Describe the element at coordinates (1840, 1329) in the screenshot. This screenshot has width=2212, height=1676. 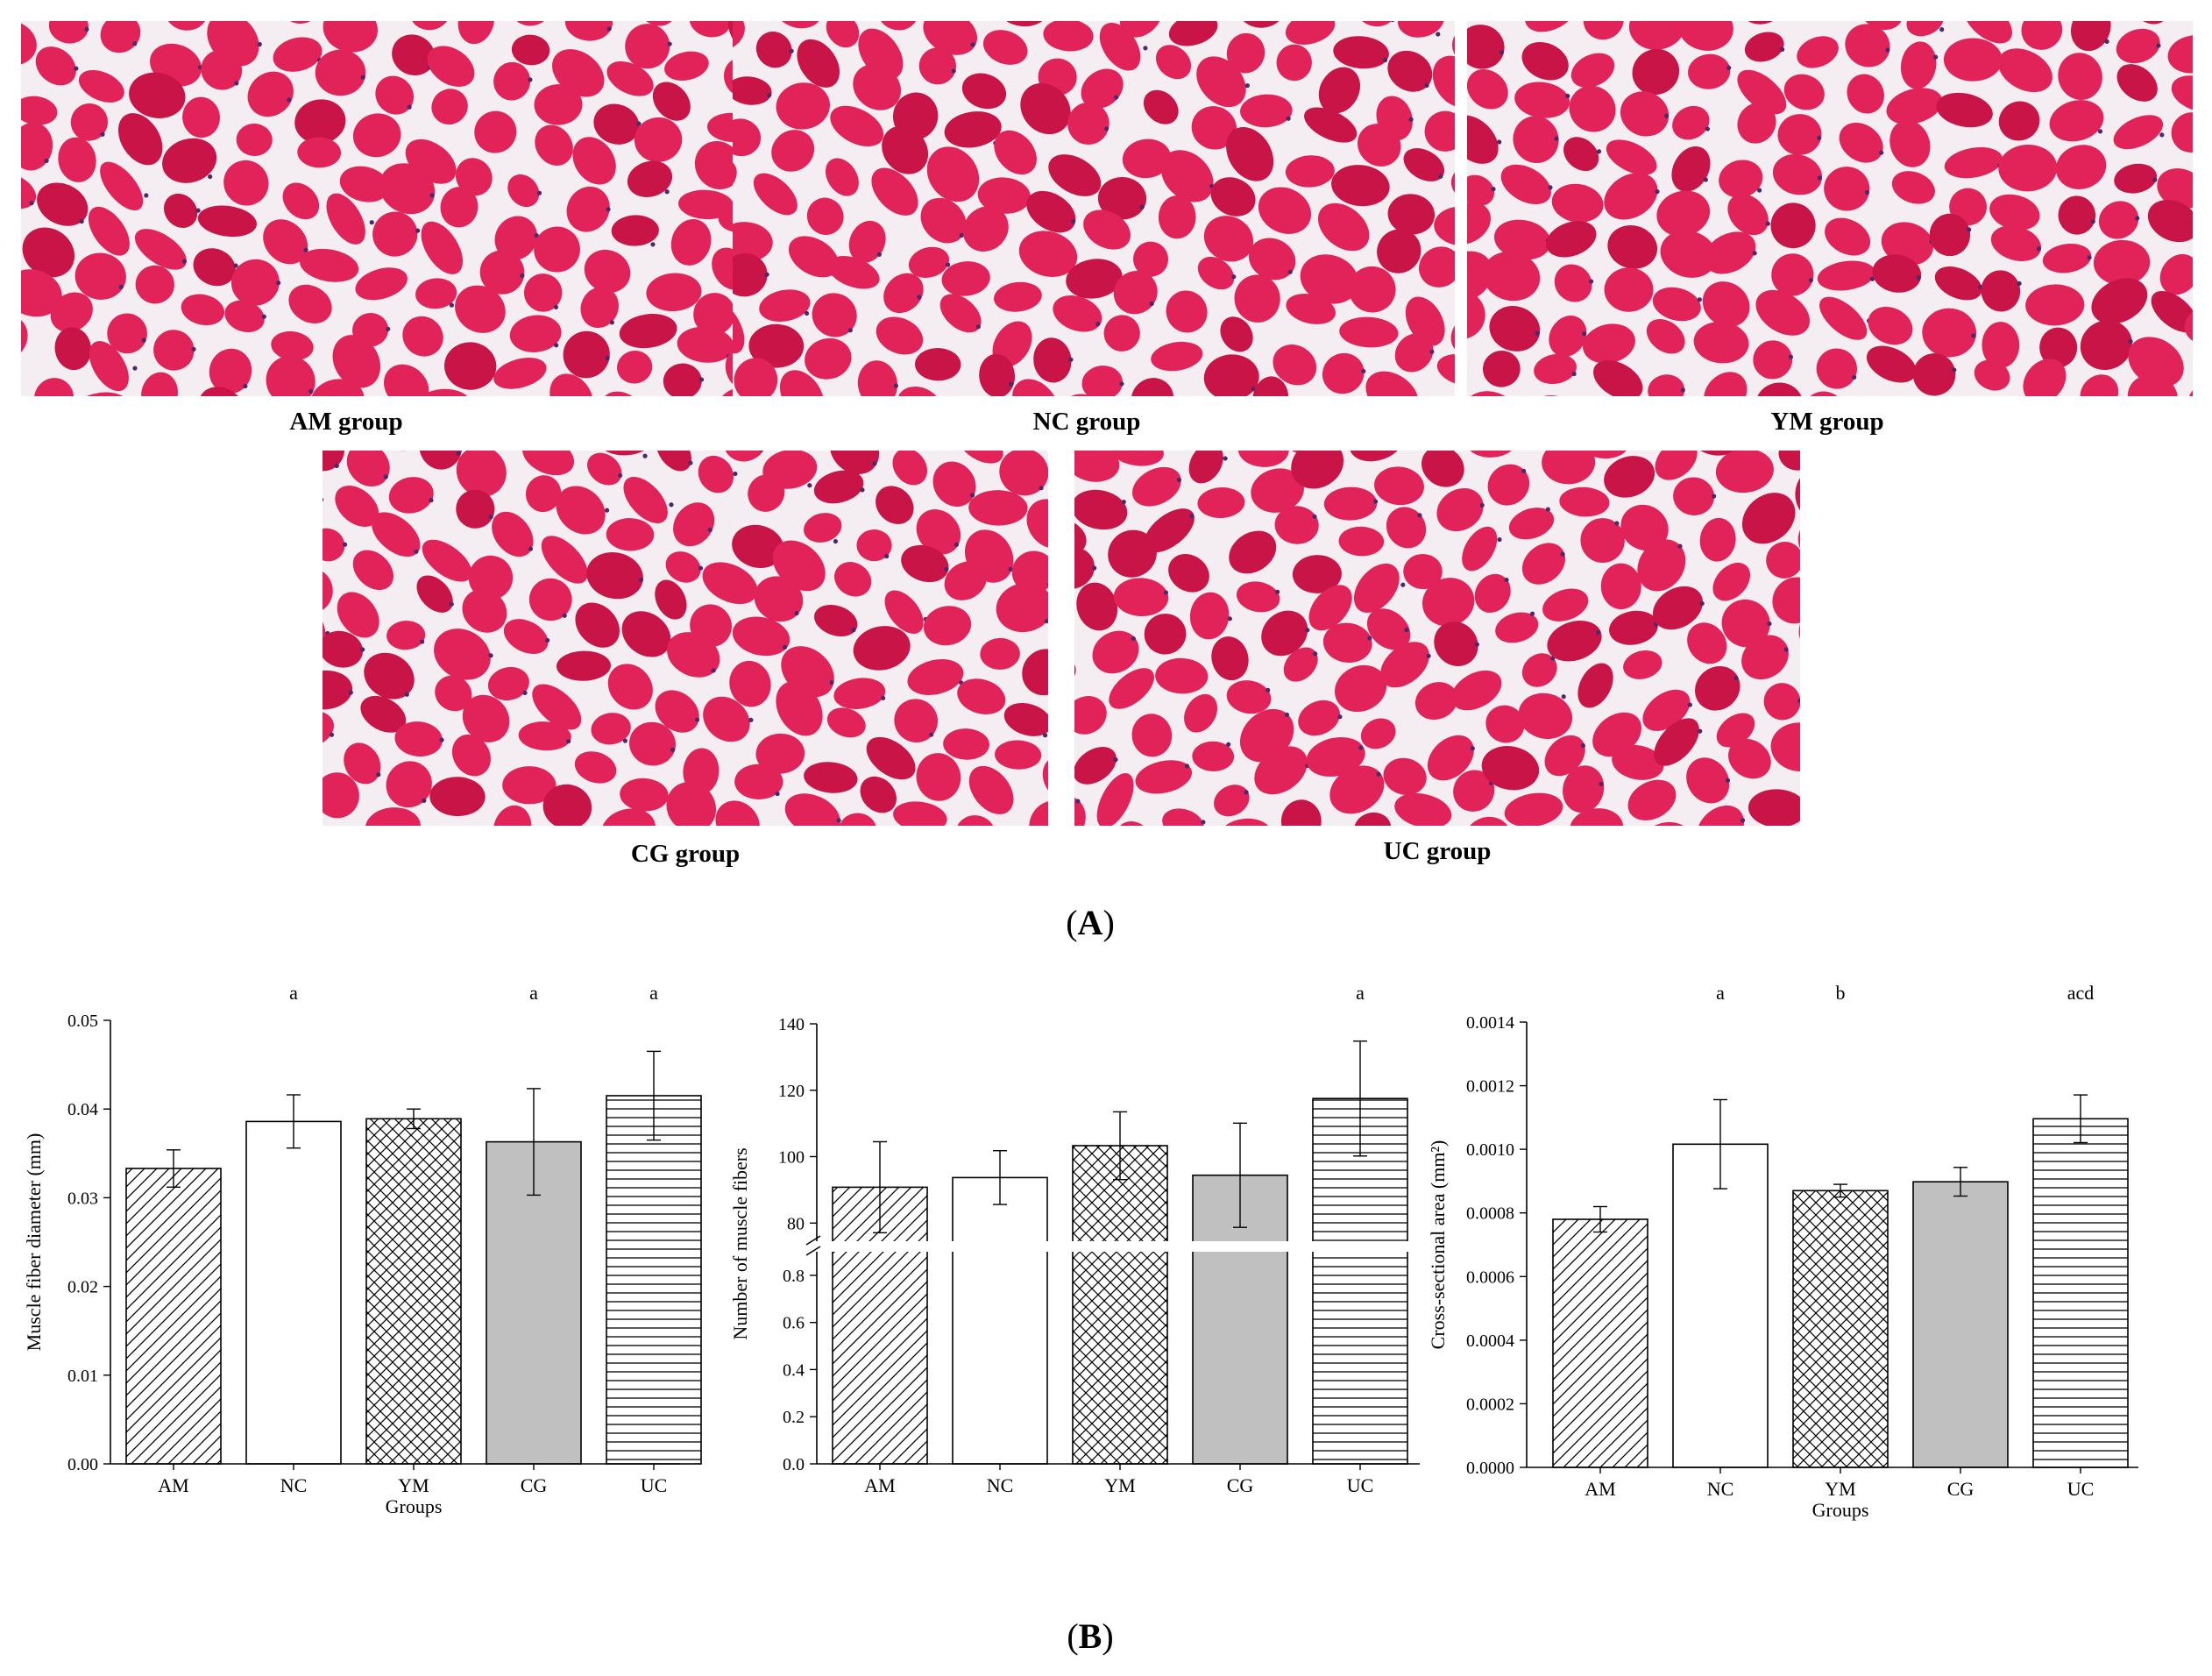
I see `bar-ym` at that location.